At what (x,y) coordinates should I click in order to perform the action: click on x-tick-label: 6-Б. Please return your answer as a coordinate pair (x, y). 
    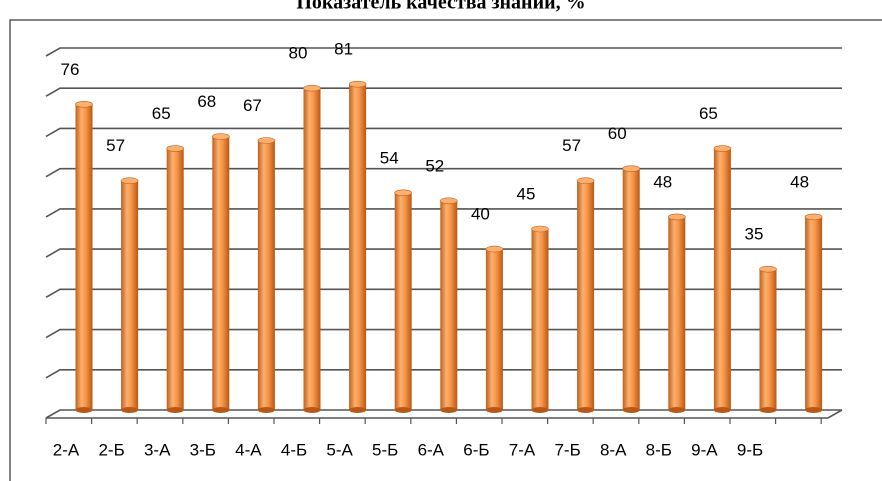
    Looking at the image, I should click on (476, 449).